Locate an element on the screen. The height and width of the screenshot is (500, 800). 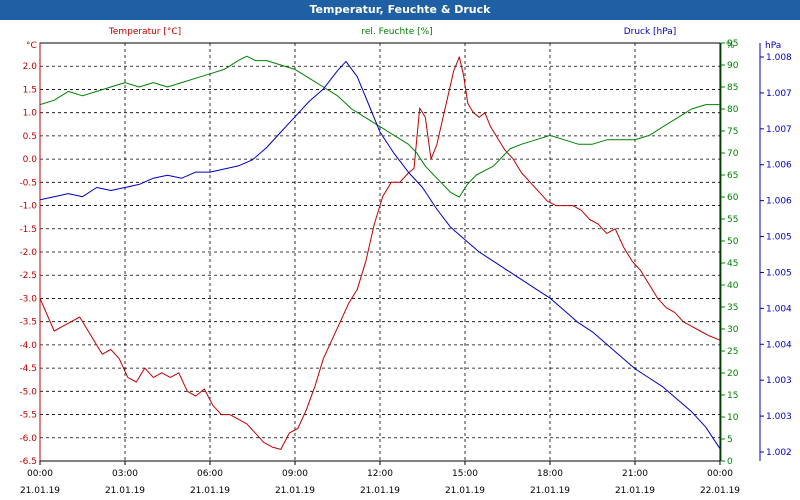
legend-humidity: rel. Feuchte [%] is located at coordinates (396, 32).